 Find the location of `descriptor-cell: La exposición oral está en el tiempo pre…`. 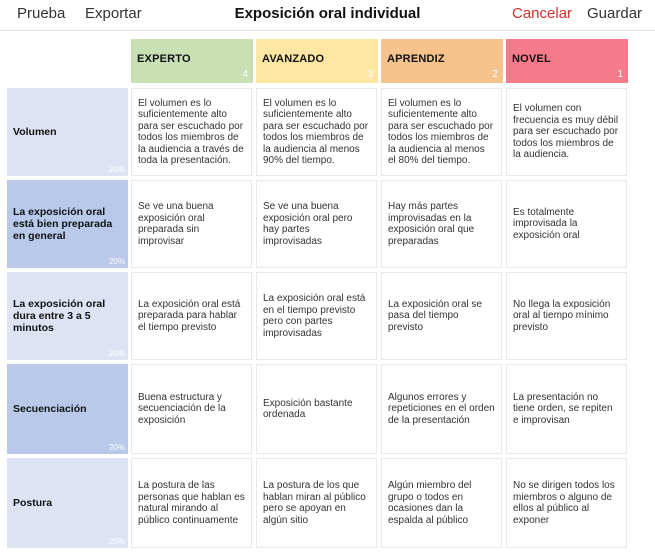

descriptor-cell: La exposición oral está en el tiempo pre… is located at coordinates (316, 316).